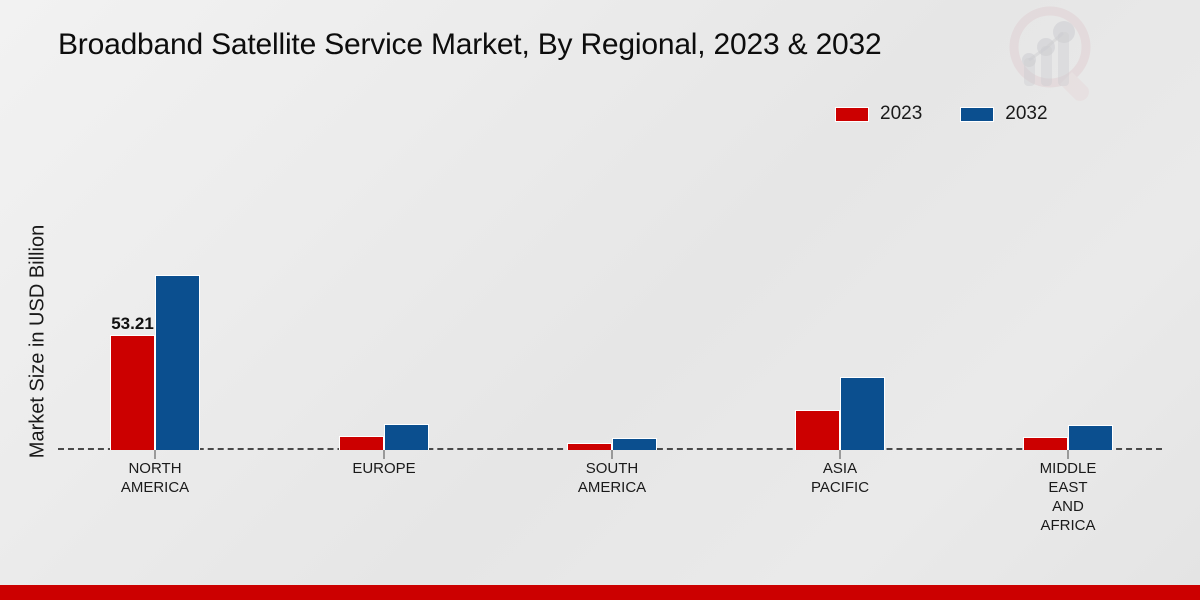 The height and width of the screenshot is (600, 1200). What do you see at coordinates (1054, 54) in the screenshot?
I see `company-logo-watermark` at bounding box center [1054, 54].